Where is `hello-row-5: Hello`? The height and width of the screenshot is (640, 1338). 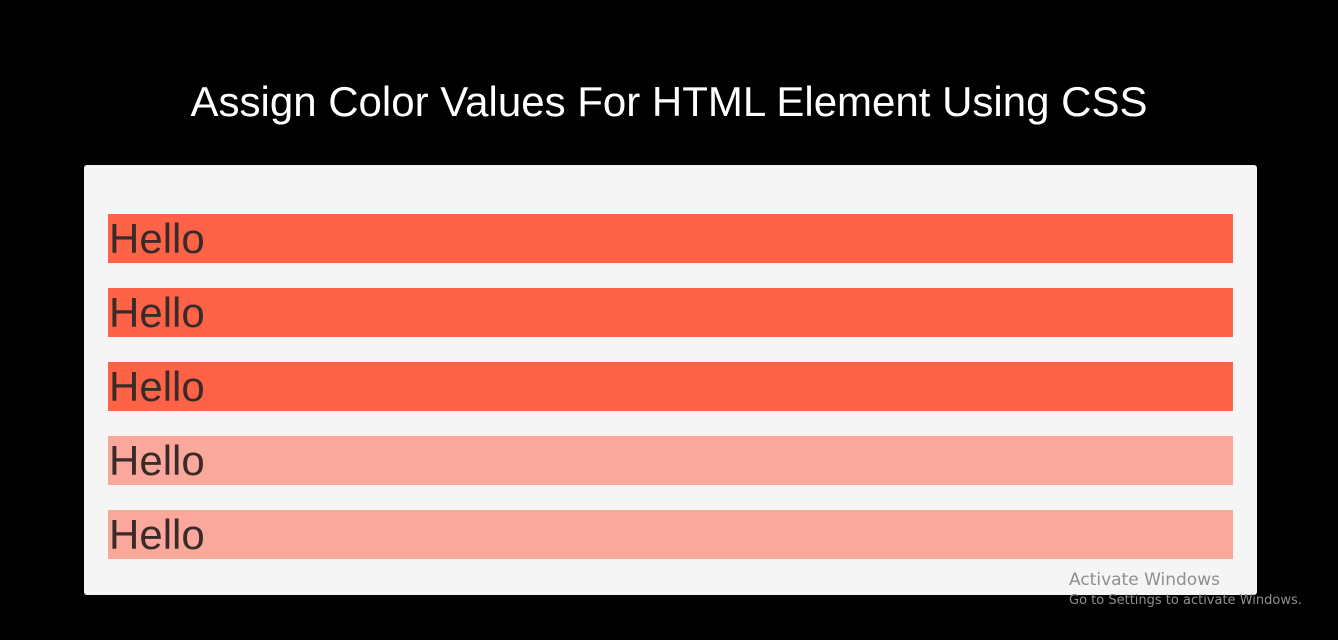 hello-row-5: Hello is located at coordinates (670, 534).